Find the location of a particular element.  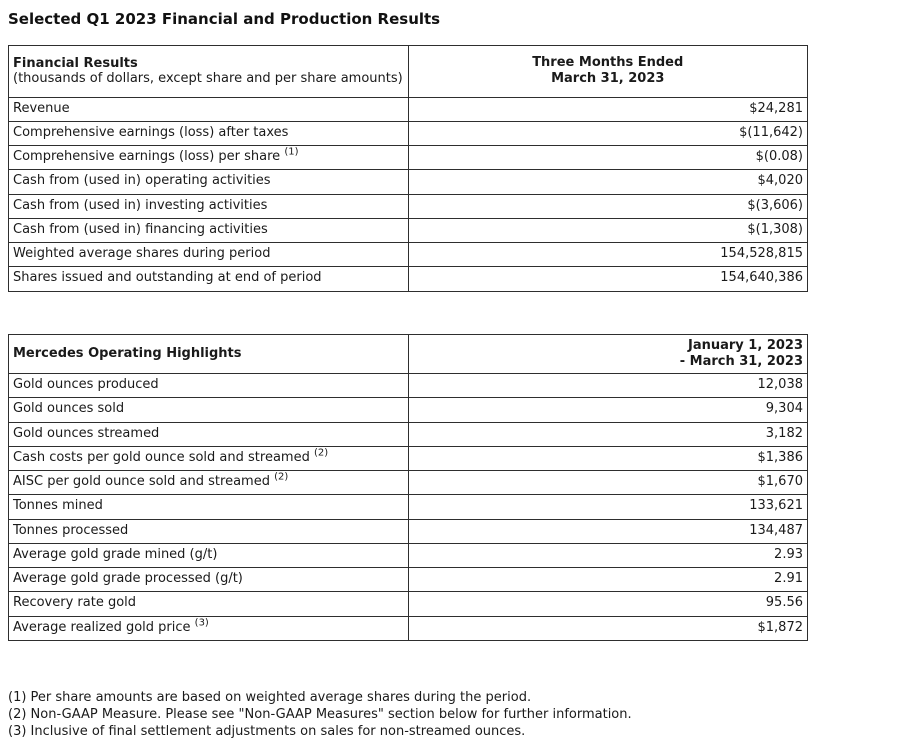

row-label: Gold ounces produced is located at coordinates (208, 385).